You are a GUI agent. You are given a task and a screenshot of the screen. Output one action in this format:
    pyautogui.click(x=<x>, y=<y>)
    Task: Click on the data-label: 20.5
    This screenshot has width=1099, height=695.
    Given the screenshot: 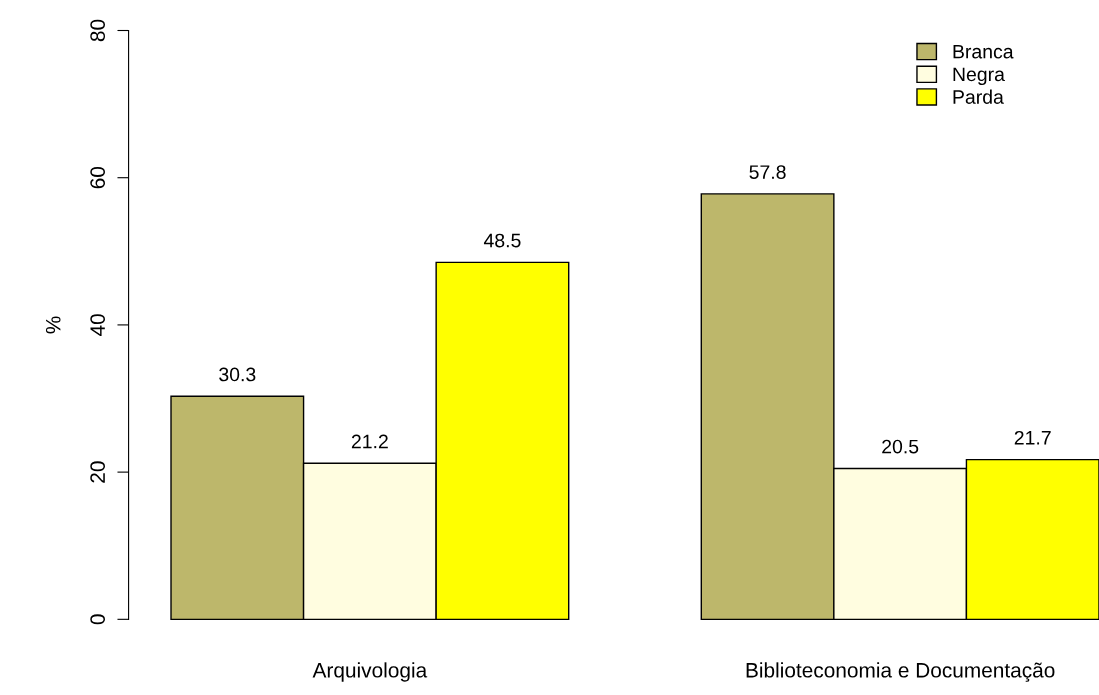 What is the action you would take?
    pyautogui.click(x=900, y=446)
    